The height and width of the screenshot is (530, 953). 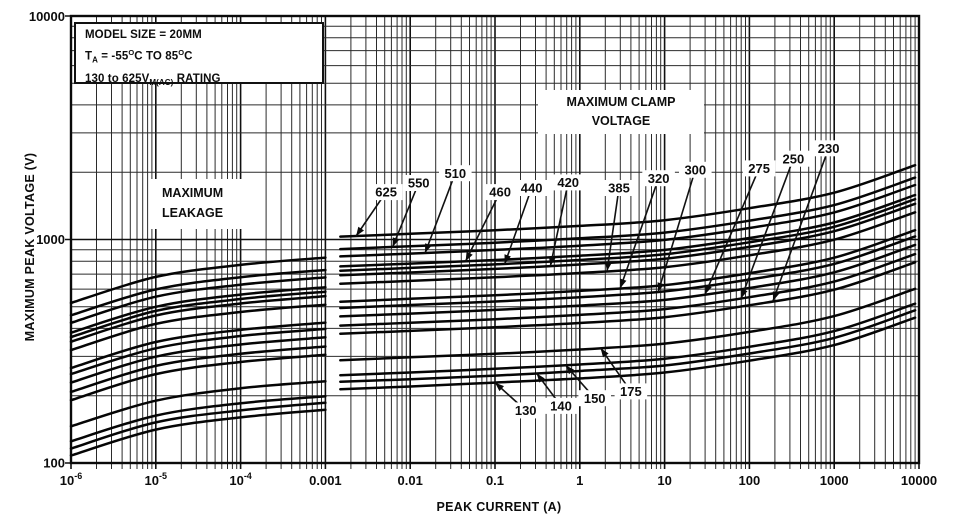 I want to click on curve-250-clamp, so click(x=628, y=289).